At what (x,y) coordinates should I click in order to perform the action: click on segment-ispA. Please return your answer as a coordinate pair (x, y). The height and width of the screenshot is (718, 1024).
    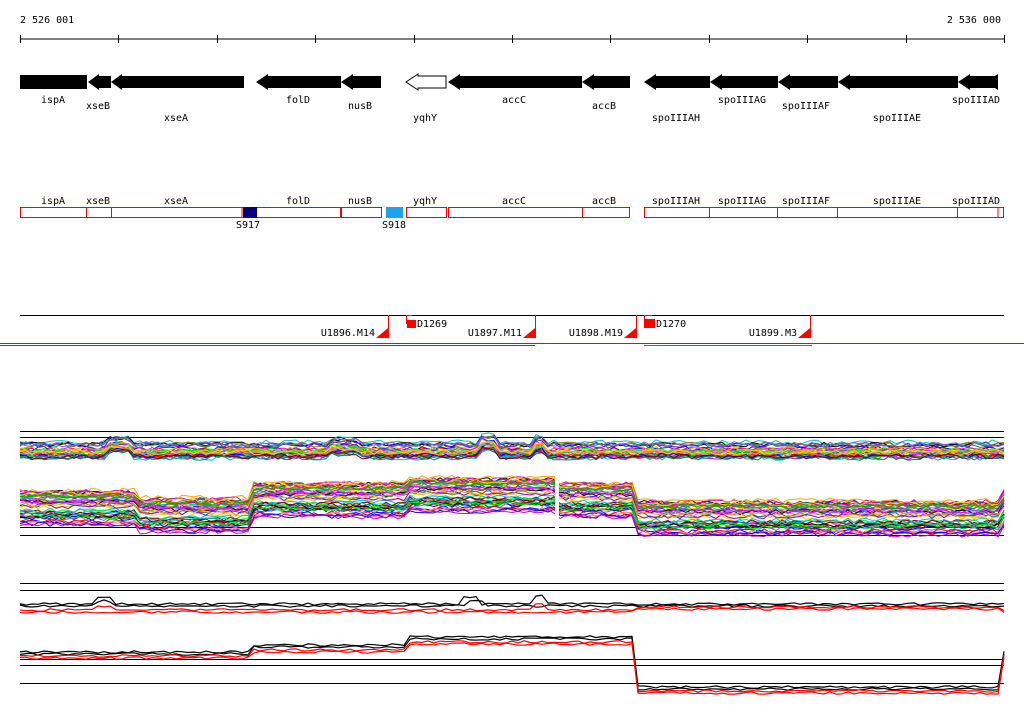
    Looking at the image, I should click on (53, 212).